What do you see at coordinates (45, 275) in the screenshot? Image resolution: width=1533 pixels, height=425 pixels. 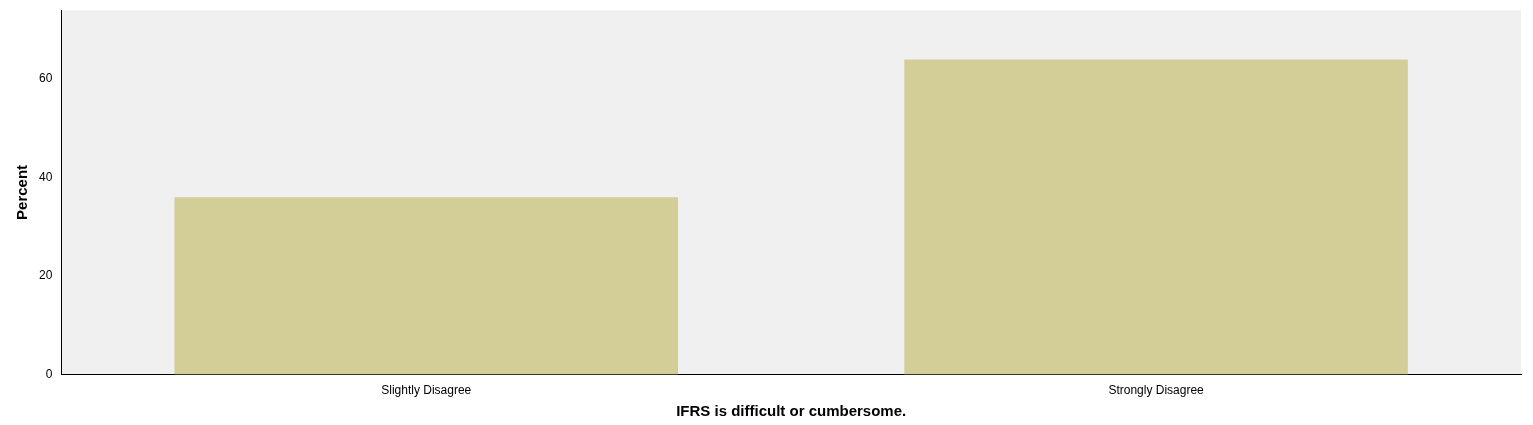 I see `y-tick-label: 20` at bounding box center [45, 275].